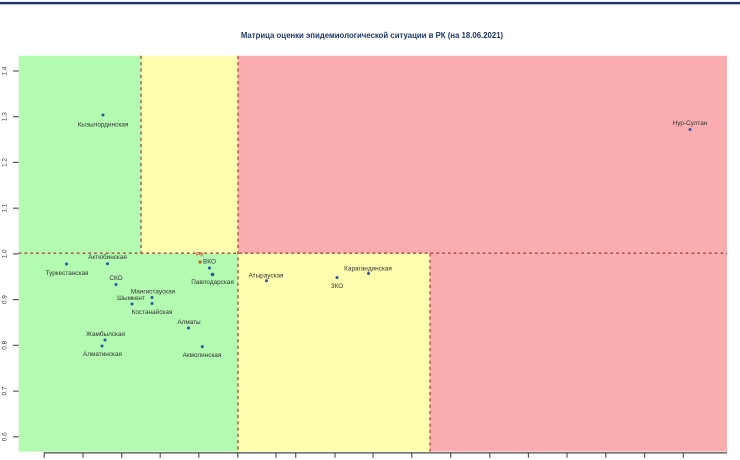 The image size is (740, 460). Describe the element at coordinates (106, 334) in the screenshot. I see `svg-text: Жамбылская` at that location.